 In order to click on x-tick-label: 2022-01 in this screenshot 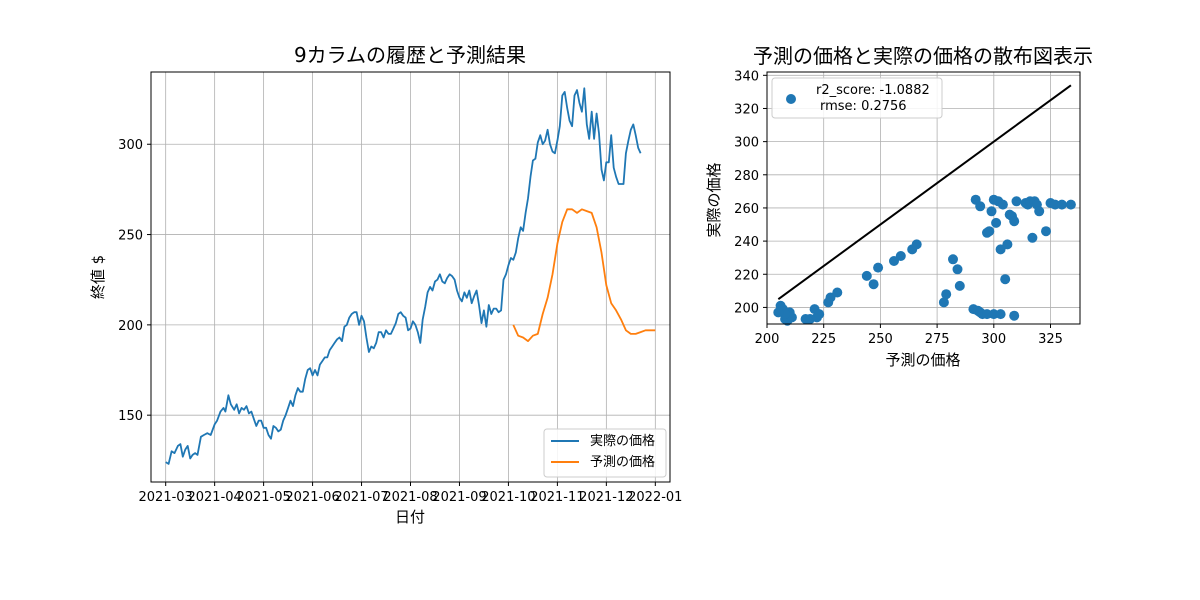, I will do `click(655, 497)`.